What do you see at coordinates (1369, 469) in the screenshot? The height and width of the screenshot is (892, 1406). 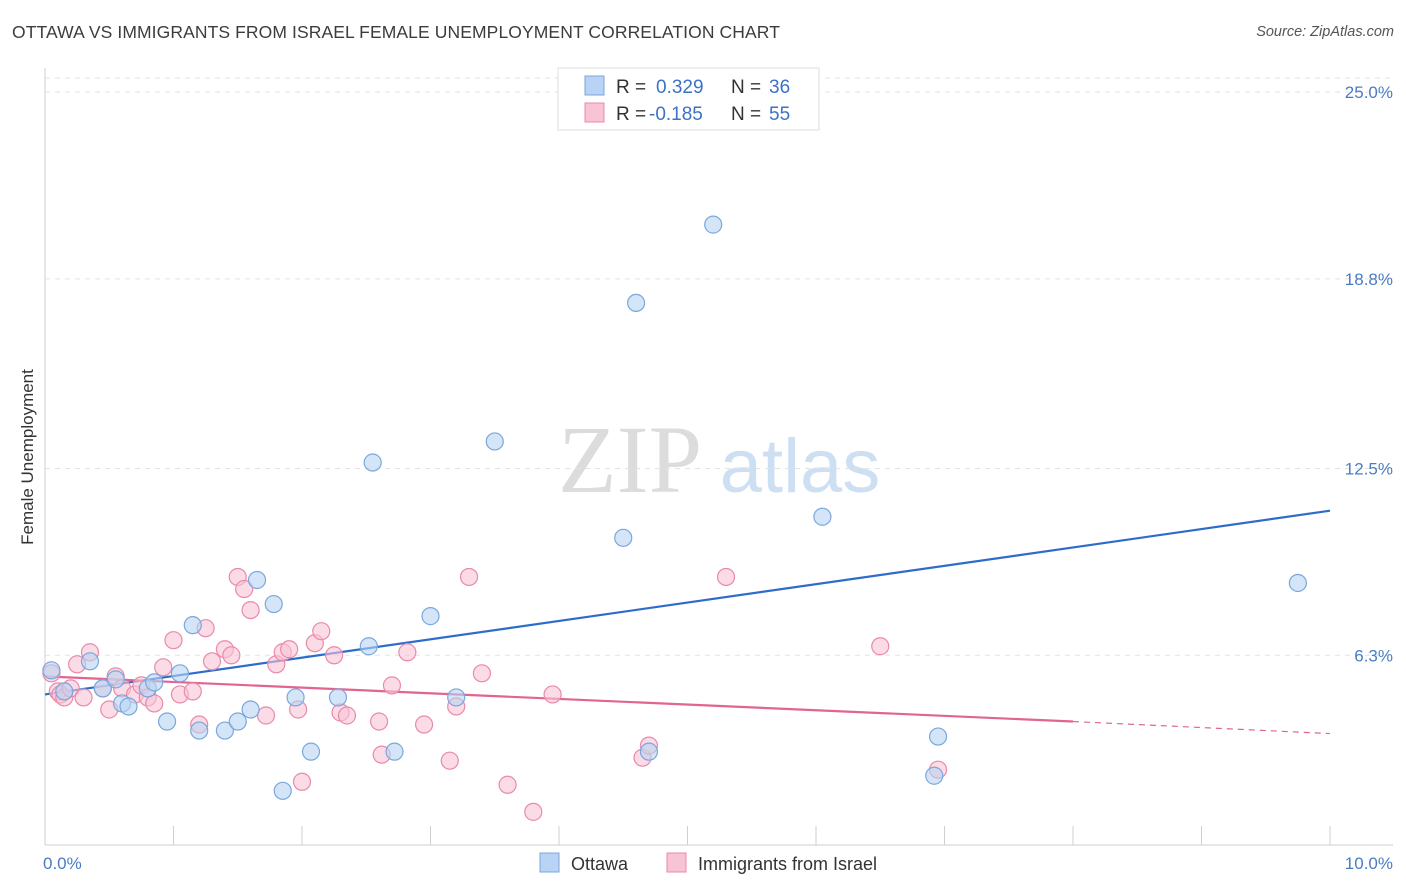 I see `y-tick-label-1: 12.5%` at bounding box center [1369, 469].